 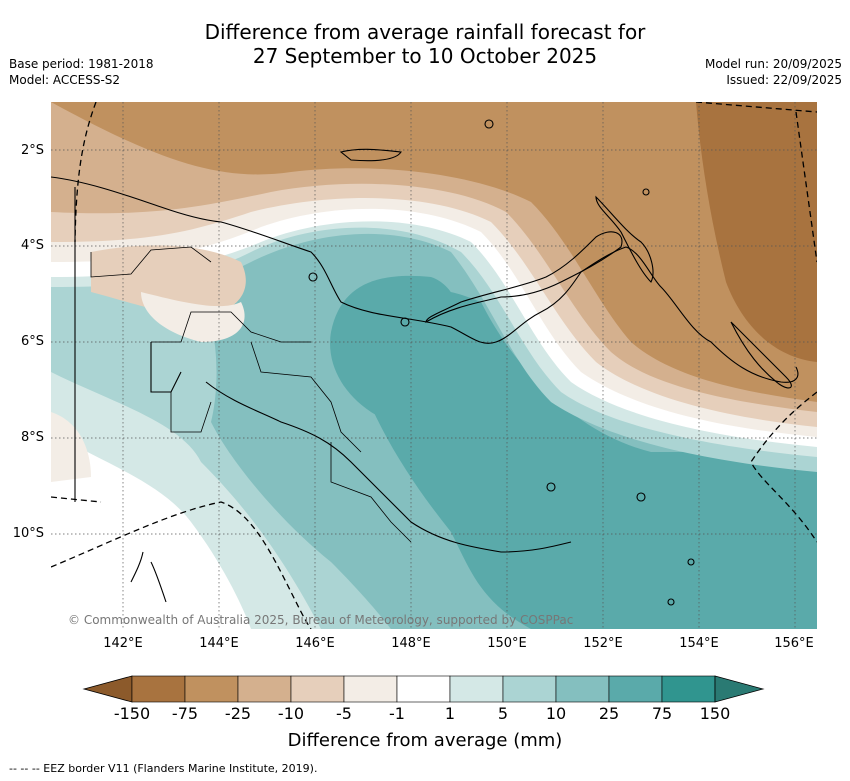 What do you see at coordinates (662, 713) in the screenshot?
I see `colorbar-tick-label: 75` at bounding box center [662, 713].